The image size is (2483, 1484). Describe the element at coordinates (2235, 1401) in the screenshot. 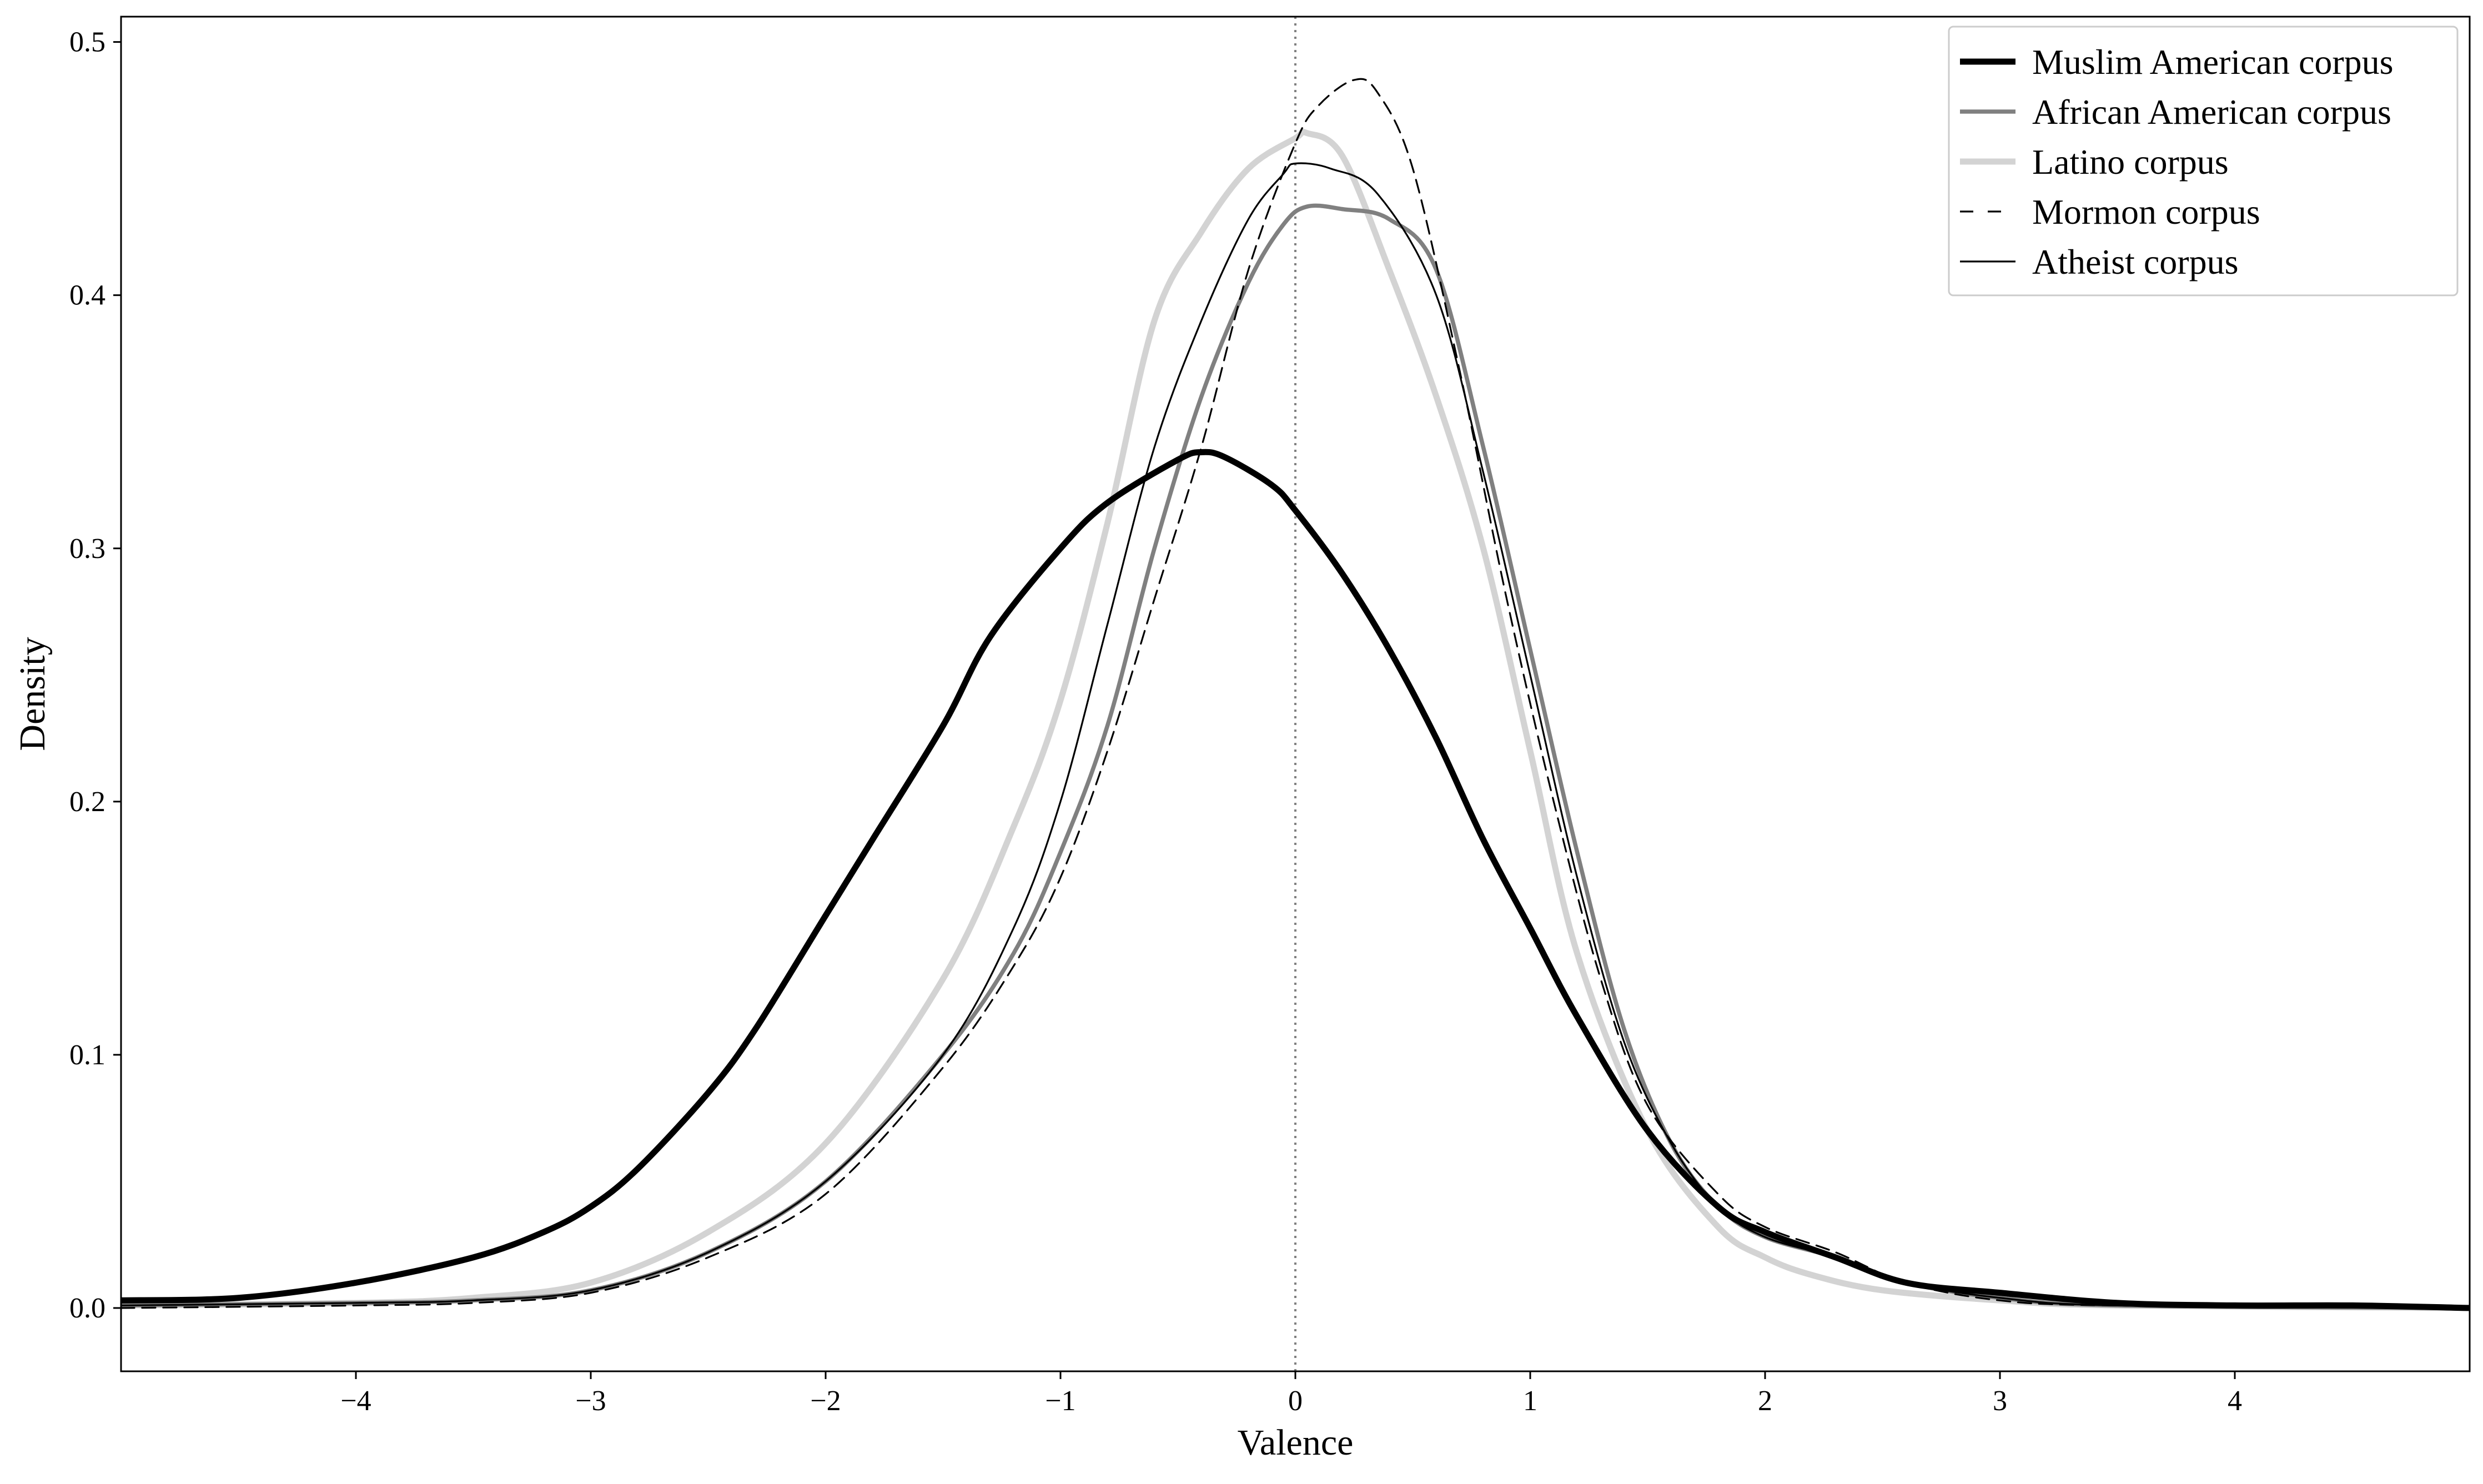

I see `x-tick-label: 4` at that location.